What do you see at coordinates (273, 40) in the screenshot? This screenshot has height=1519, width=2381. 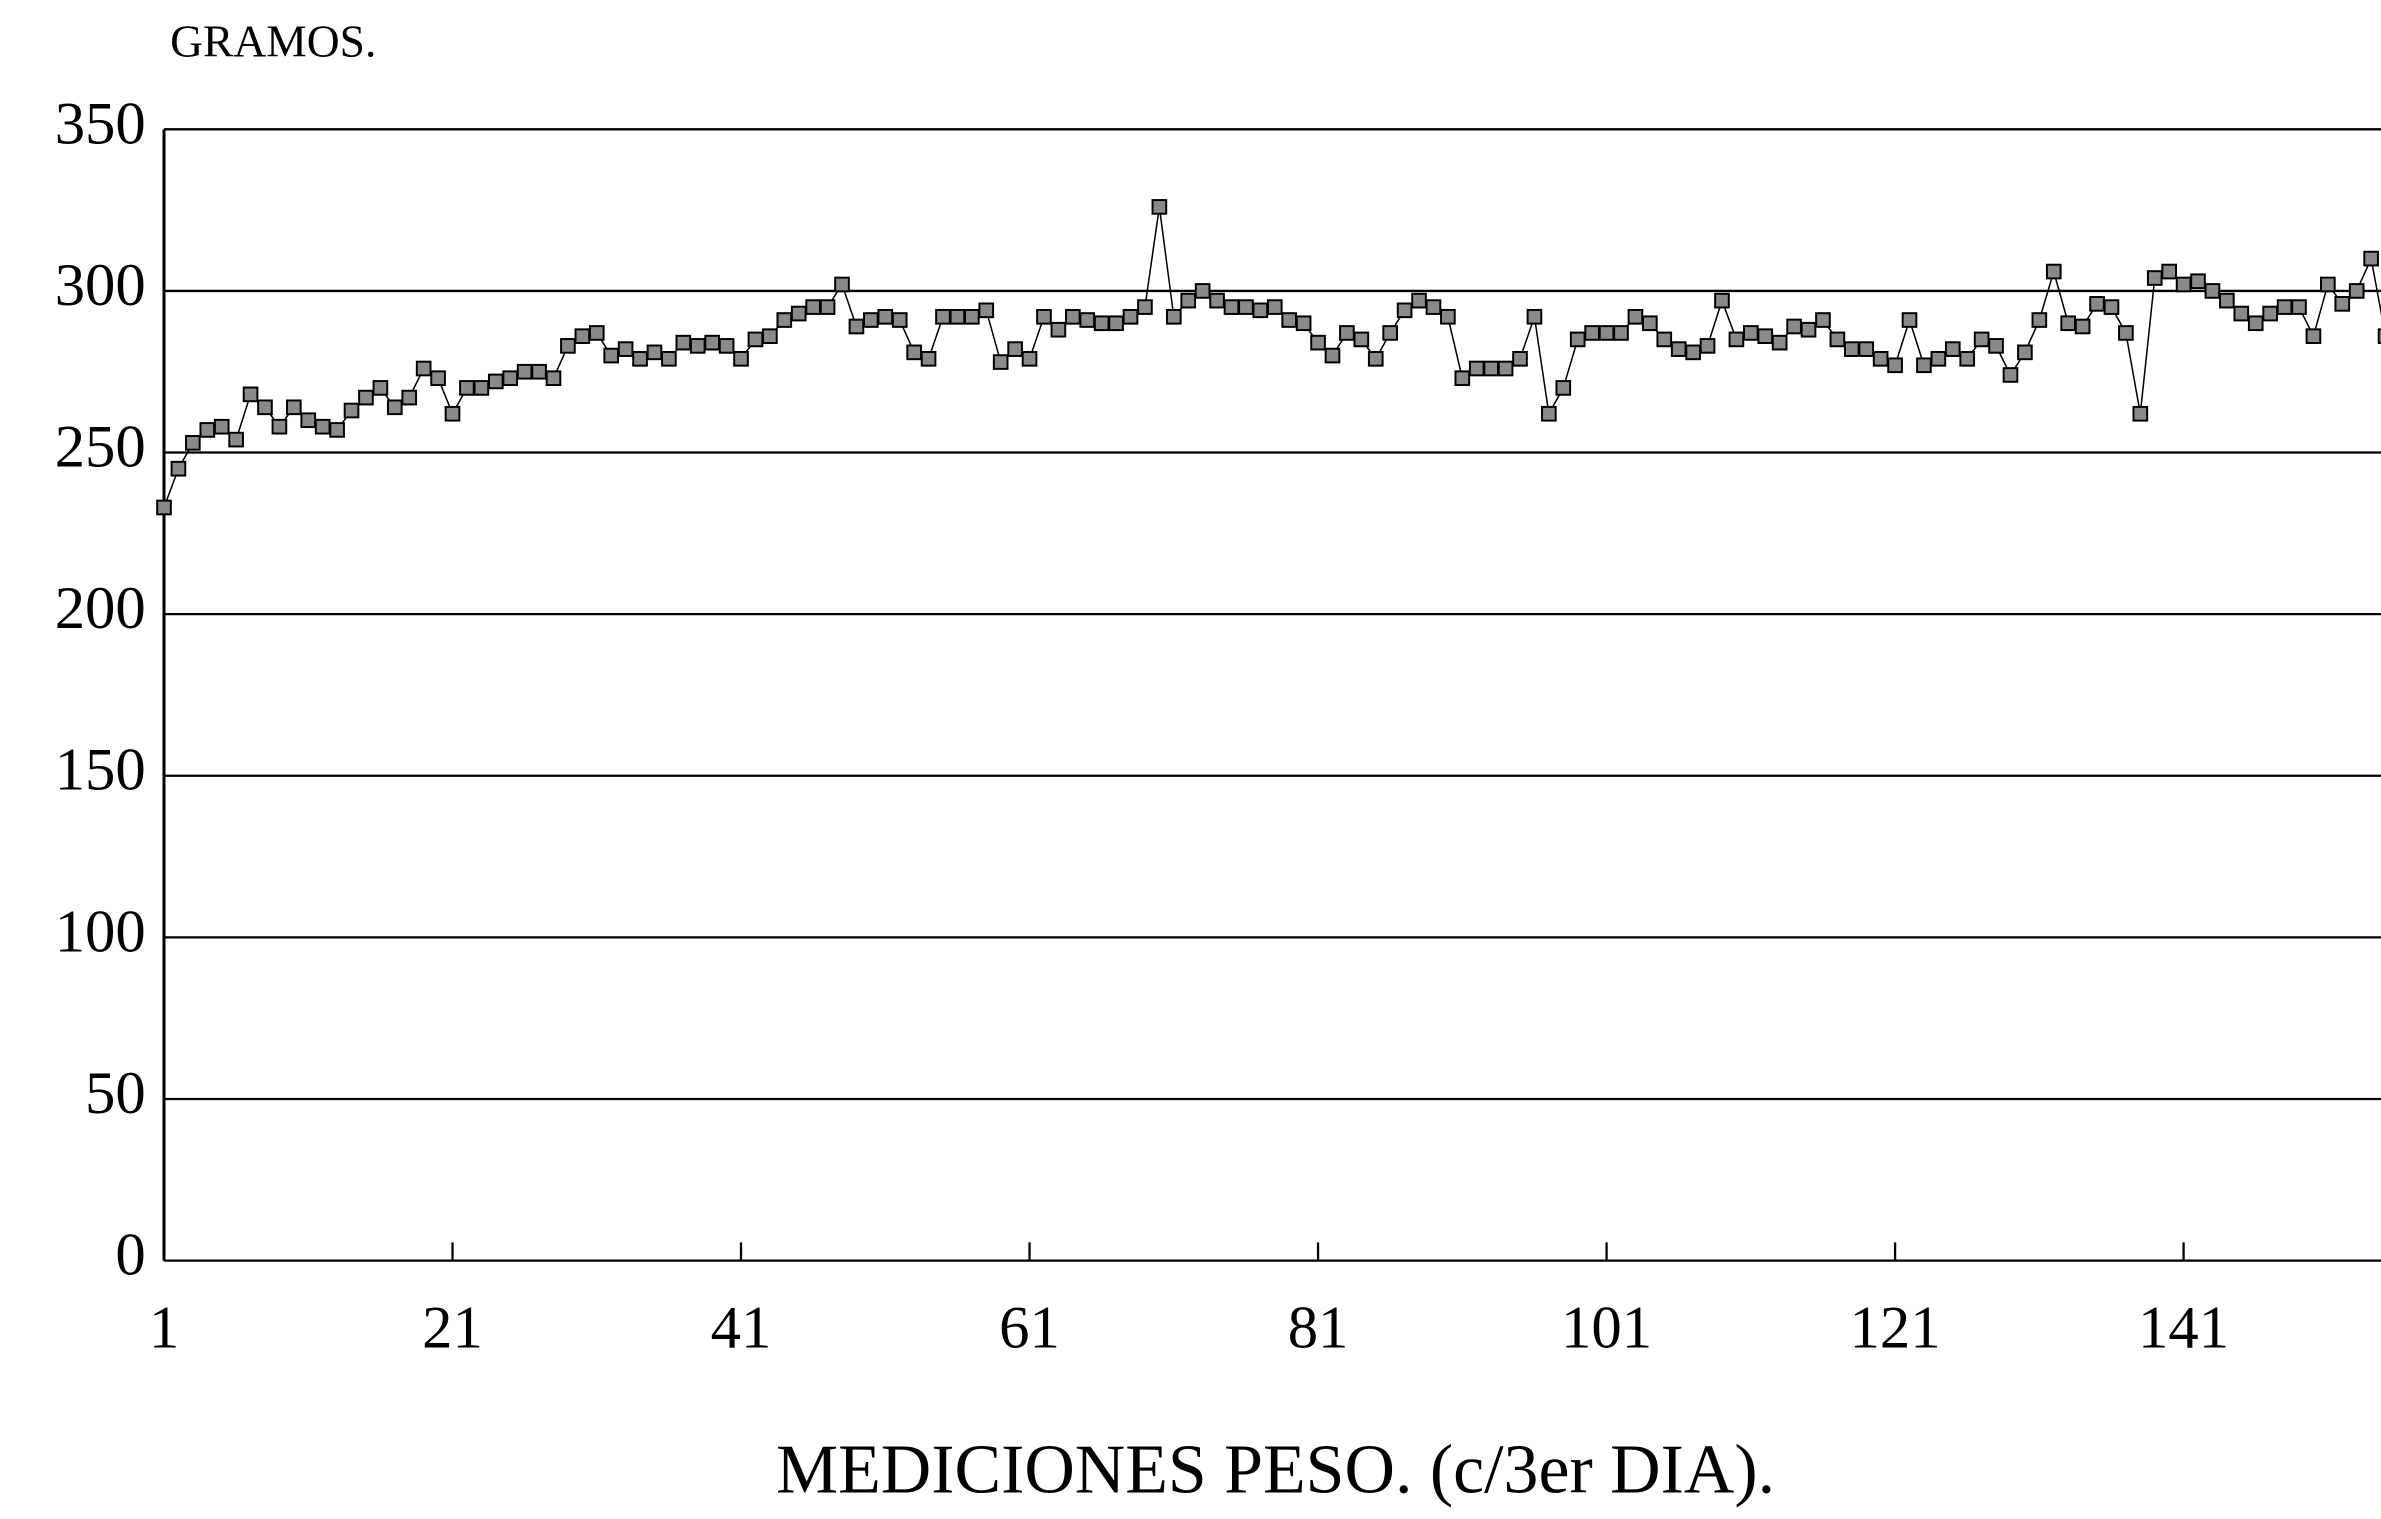 I see `y-axis-label: GRAMOS.` at bounding box center [273, 40].